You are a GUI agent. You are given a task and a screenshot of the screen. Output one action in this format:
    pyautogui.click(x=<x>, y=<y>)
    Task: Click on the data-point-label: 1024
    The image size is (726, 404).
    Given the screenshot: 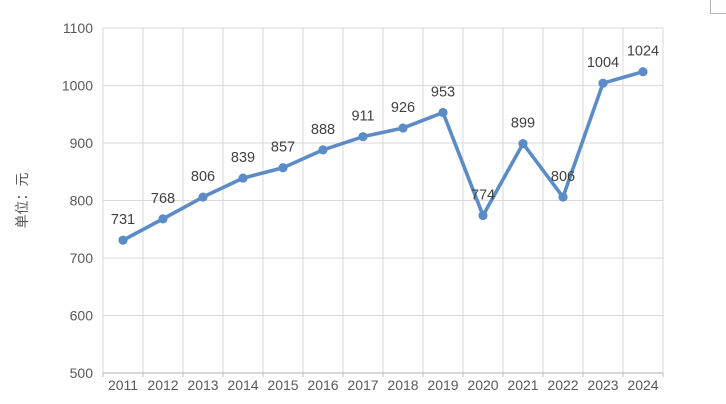 What is the action you would take?
    pyautogui.click(x=643, y=52)
    